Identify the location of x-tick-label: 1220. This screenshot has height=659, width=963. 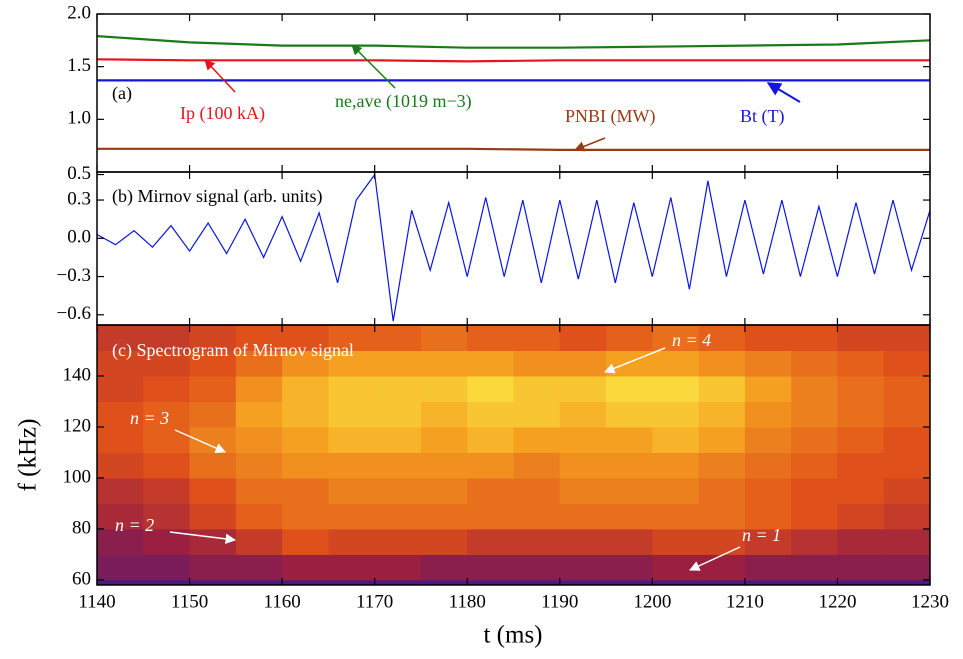
(837, 601).